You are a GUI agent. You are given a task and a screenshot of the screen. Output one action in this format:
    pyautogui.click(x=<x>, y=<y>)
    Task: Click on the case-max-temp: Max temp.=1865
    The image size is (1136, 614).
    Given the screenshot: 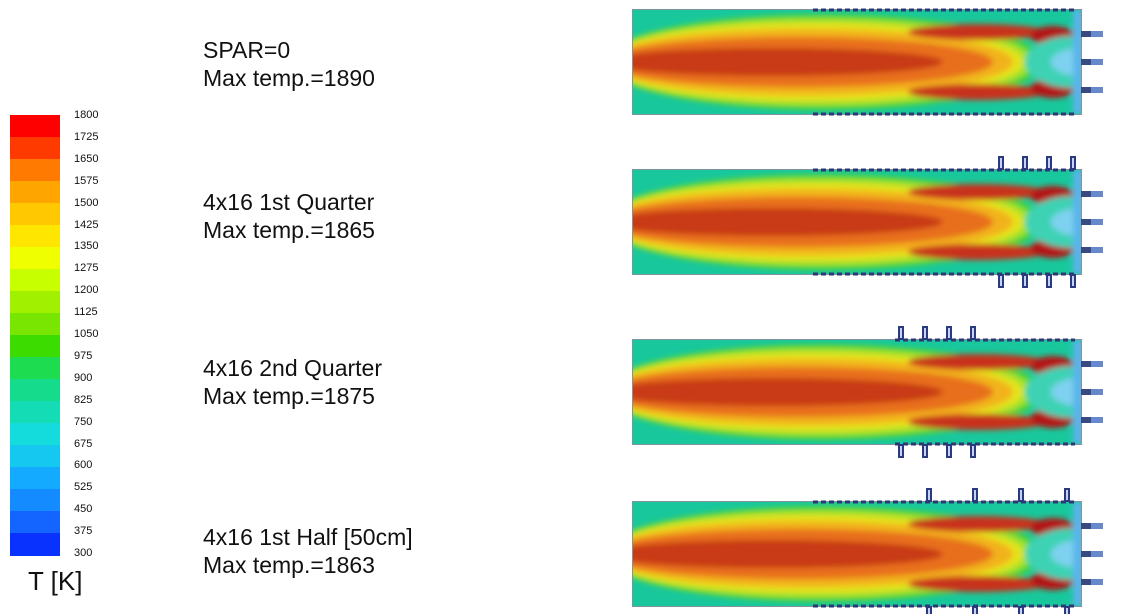 What is the action you would take?
    pyautogui.click(x=289, y=230)
    